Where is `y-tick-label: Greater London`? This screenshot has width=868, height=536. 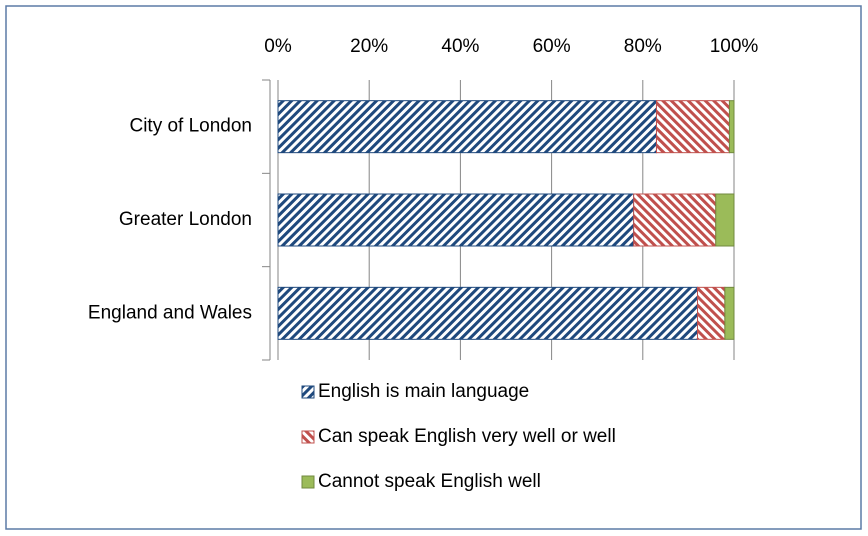
y-tick-label: Greater London is located at coordinates (185, 219).